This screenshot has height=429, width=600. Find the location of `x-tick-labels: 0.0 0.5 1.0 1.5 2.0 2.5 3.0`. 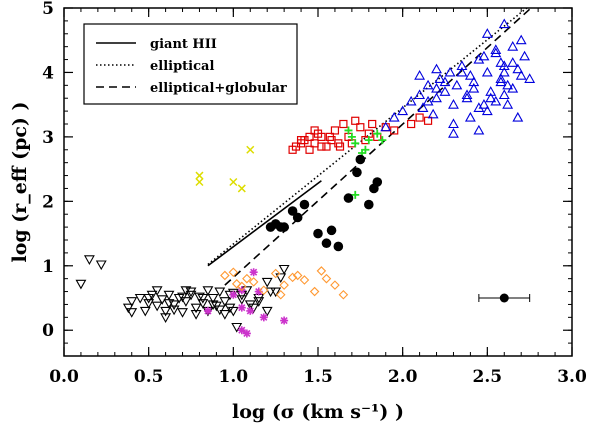

x-tick-labels: 0.0 0.5 1.0 1.5 2.0 2.5 3.0 is located at coordinates (318, 377).